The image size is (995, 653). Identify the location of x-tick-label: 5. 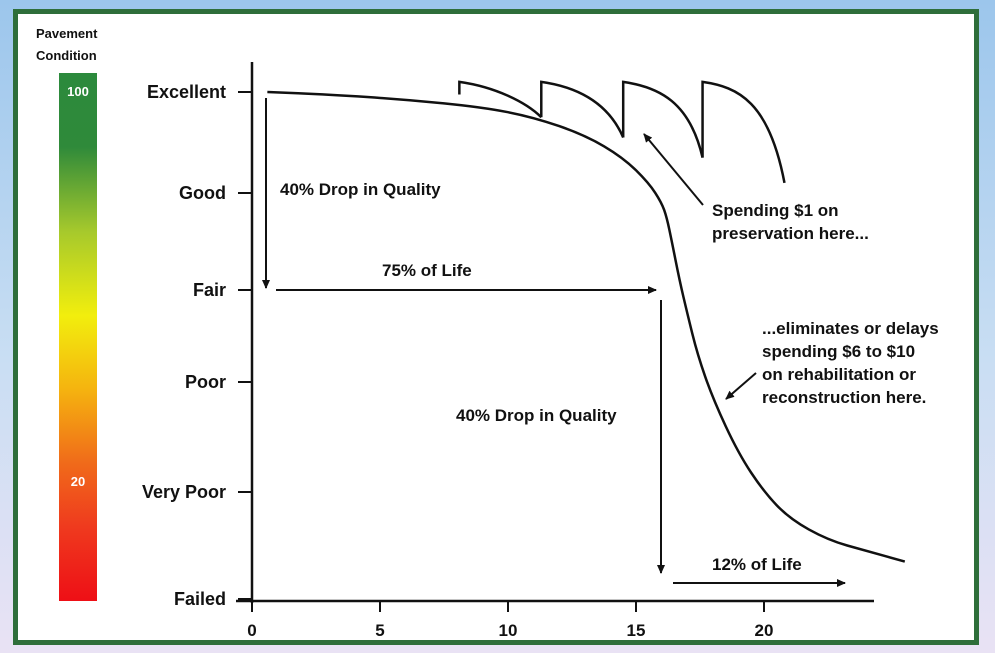
(379, 630).